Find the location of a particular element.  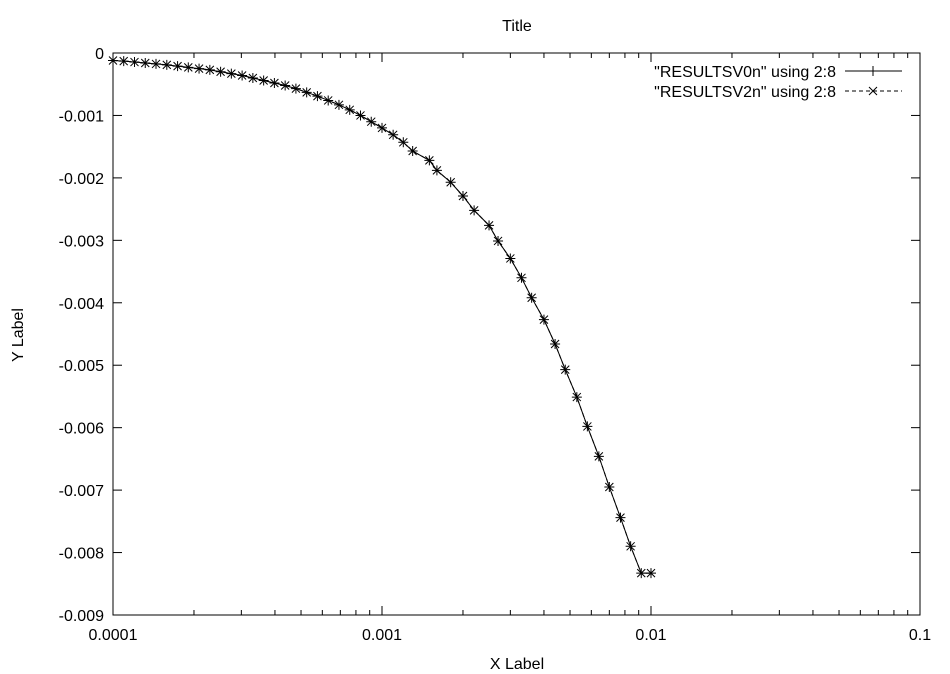

x-tick-label: 0.01 is located at coordinates (650, 635).